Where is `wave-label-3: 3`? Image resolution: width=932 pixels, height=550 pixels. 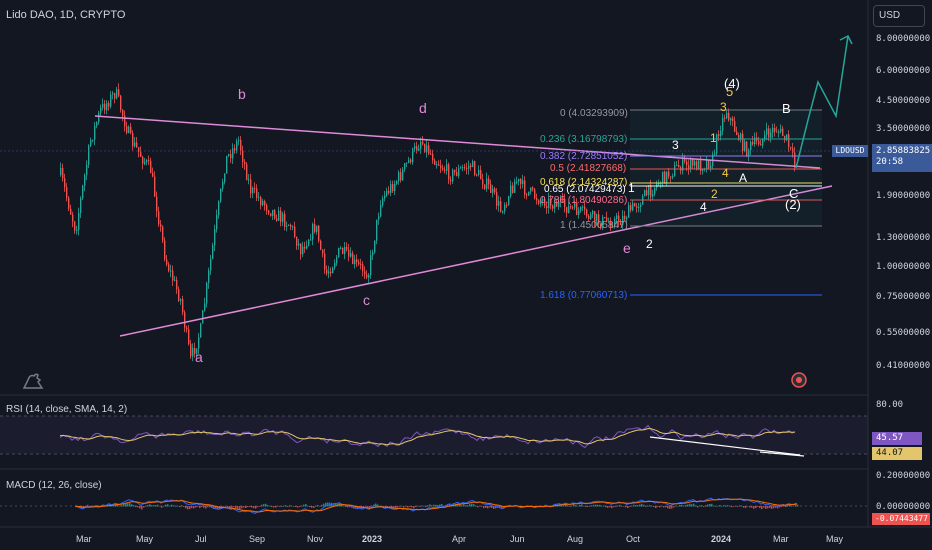
wave-label-3: 3 is located at coordinates (723, 107).